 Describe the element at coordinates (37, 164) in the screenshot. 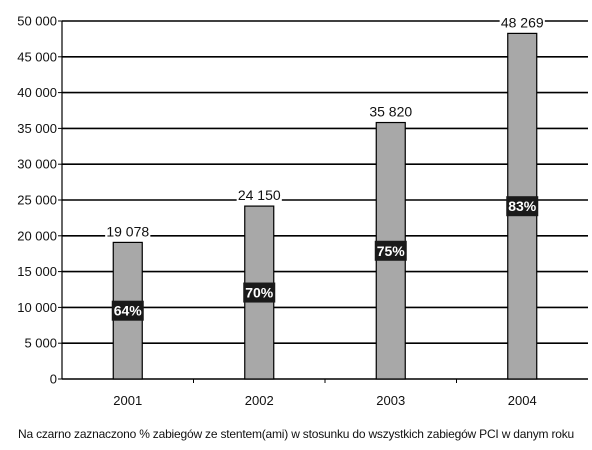

I see `y-tick-label: 30 000` at that location.